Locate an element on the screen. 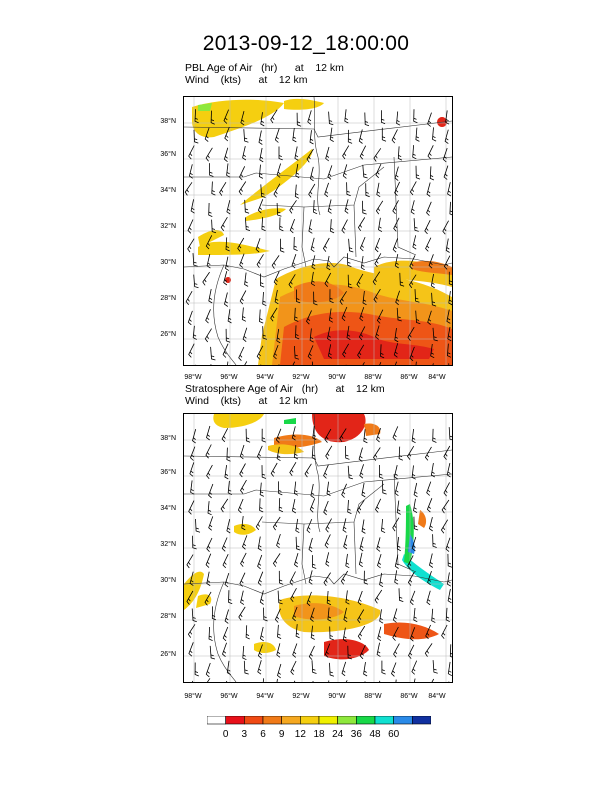  panel2-title-wind: Wind (kts) at 12 km is located at coordinates (246, 401).